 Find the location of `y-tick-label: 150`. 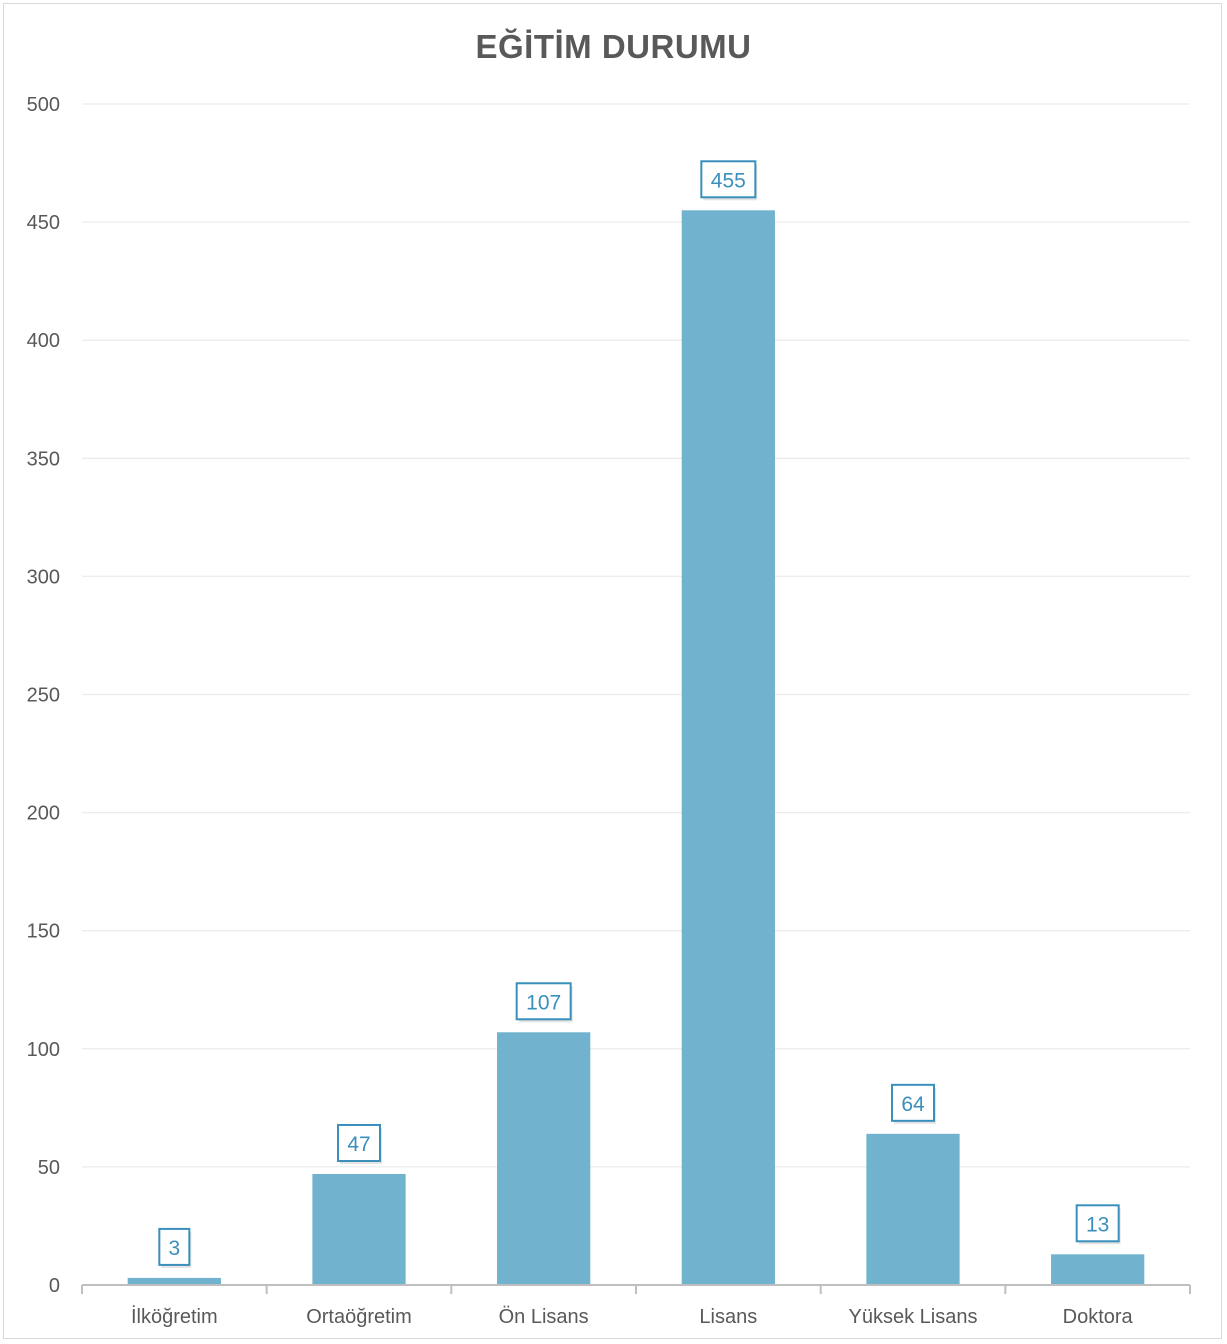

y-tick-label: 150 is located at coordinates (43, 932).